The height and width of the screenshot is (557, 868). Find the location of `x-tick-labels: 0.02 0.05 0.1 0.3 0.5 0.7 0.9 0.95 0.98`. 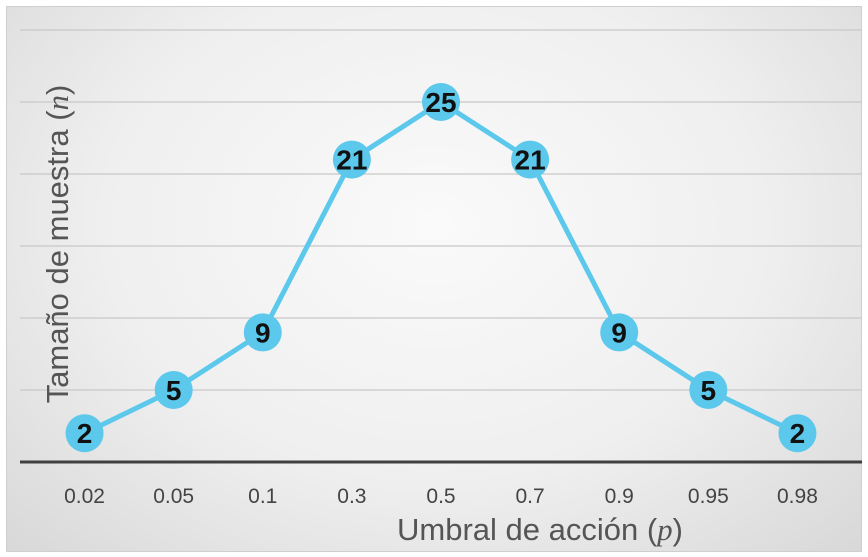

x-tick-labels: 0.02 0.05 0.1 0.3 0.5 0.7 0.9 0.95 0.98 is located at coordinates (441, 496).